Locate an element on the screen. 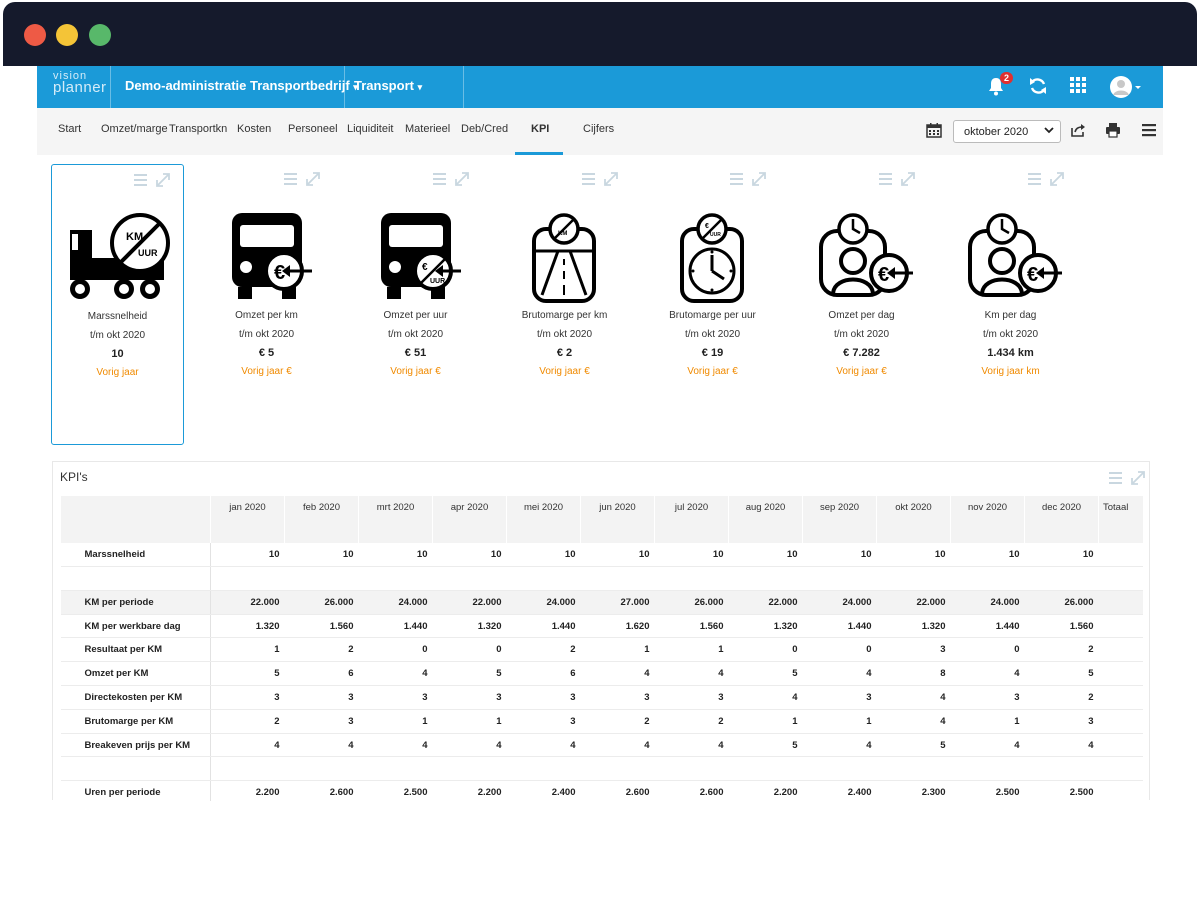 This screenshot has height=900, width=1200. column-header: okt 2020 is located at coordinates (913, 508).